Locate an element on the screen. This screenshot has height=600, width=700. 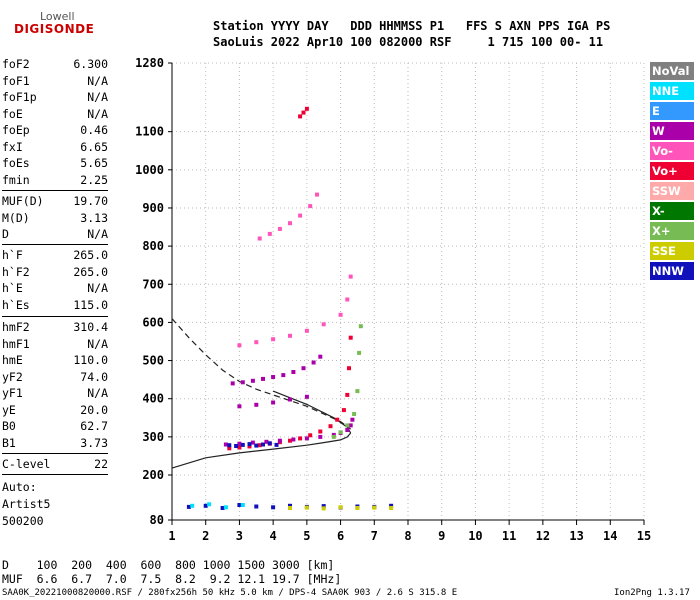
param-value: 110.0 is located at coordinates (90, 360).